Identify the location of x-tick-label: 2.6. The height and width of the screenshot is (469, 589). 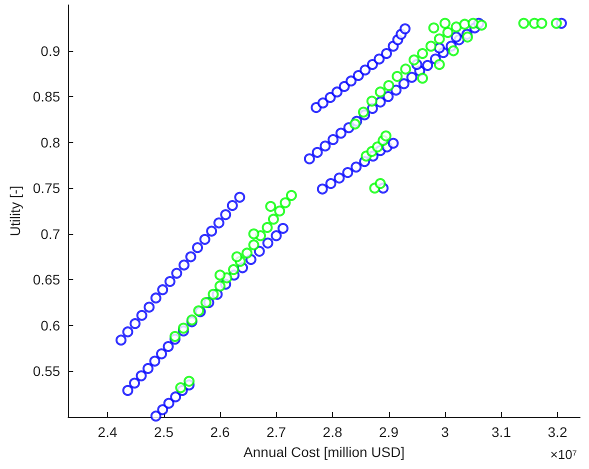
(220, 432).